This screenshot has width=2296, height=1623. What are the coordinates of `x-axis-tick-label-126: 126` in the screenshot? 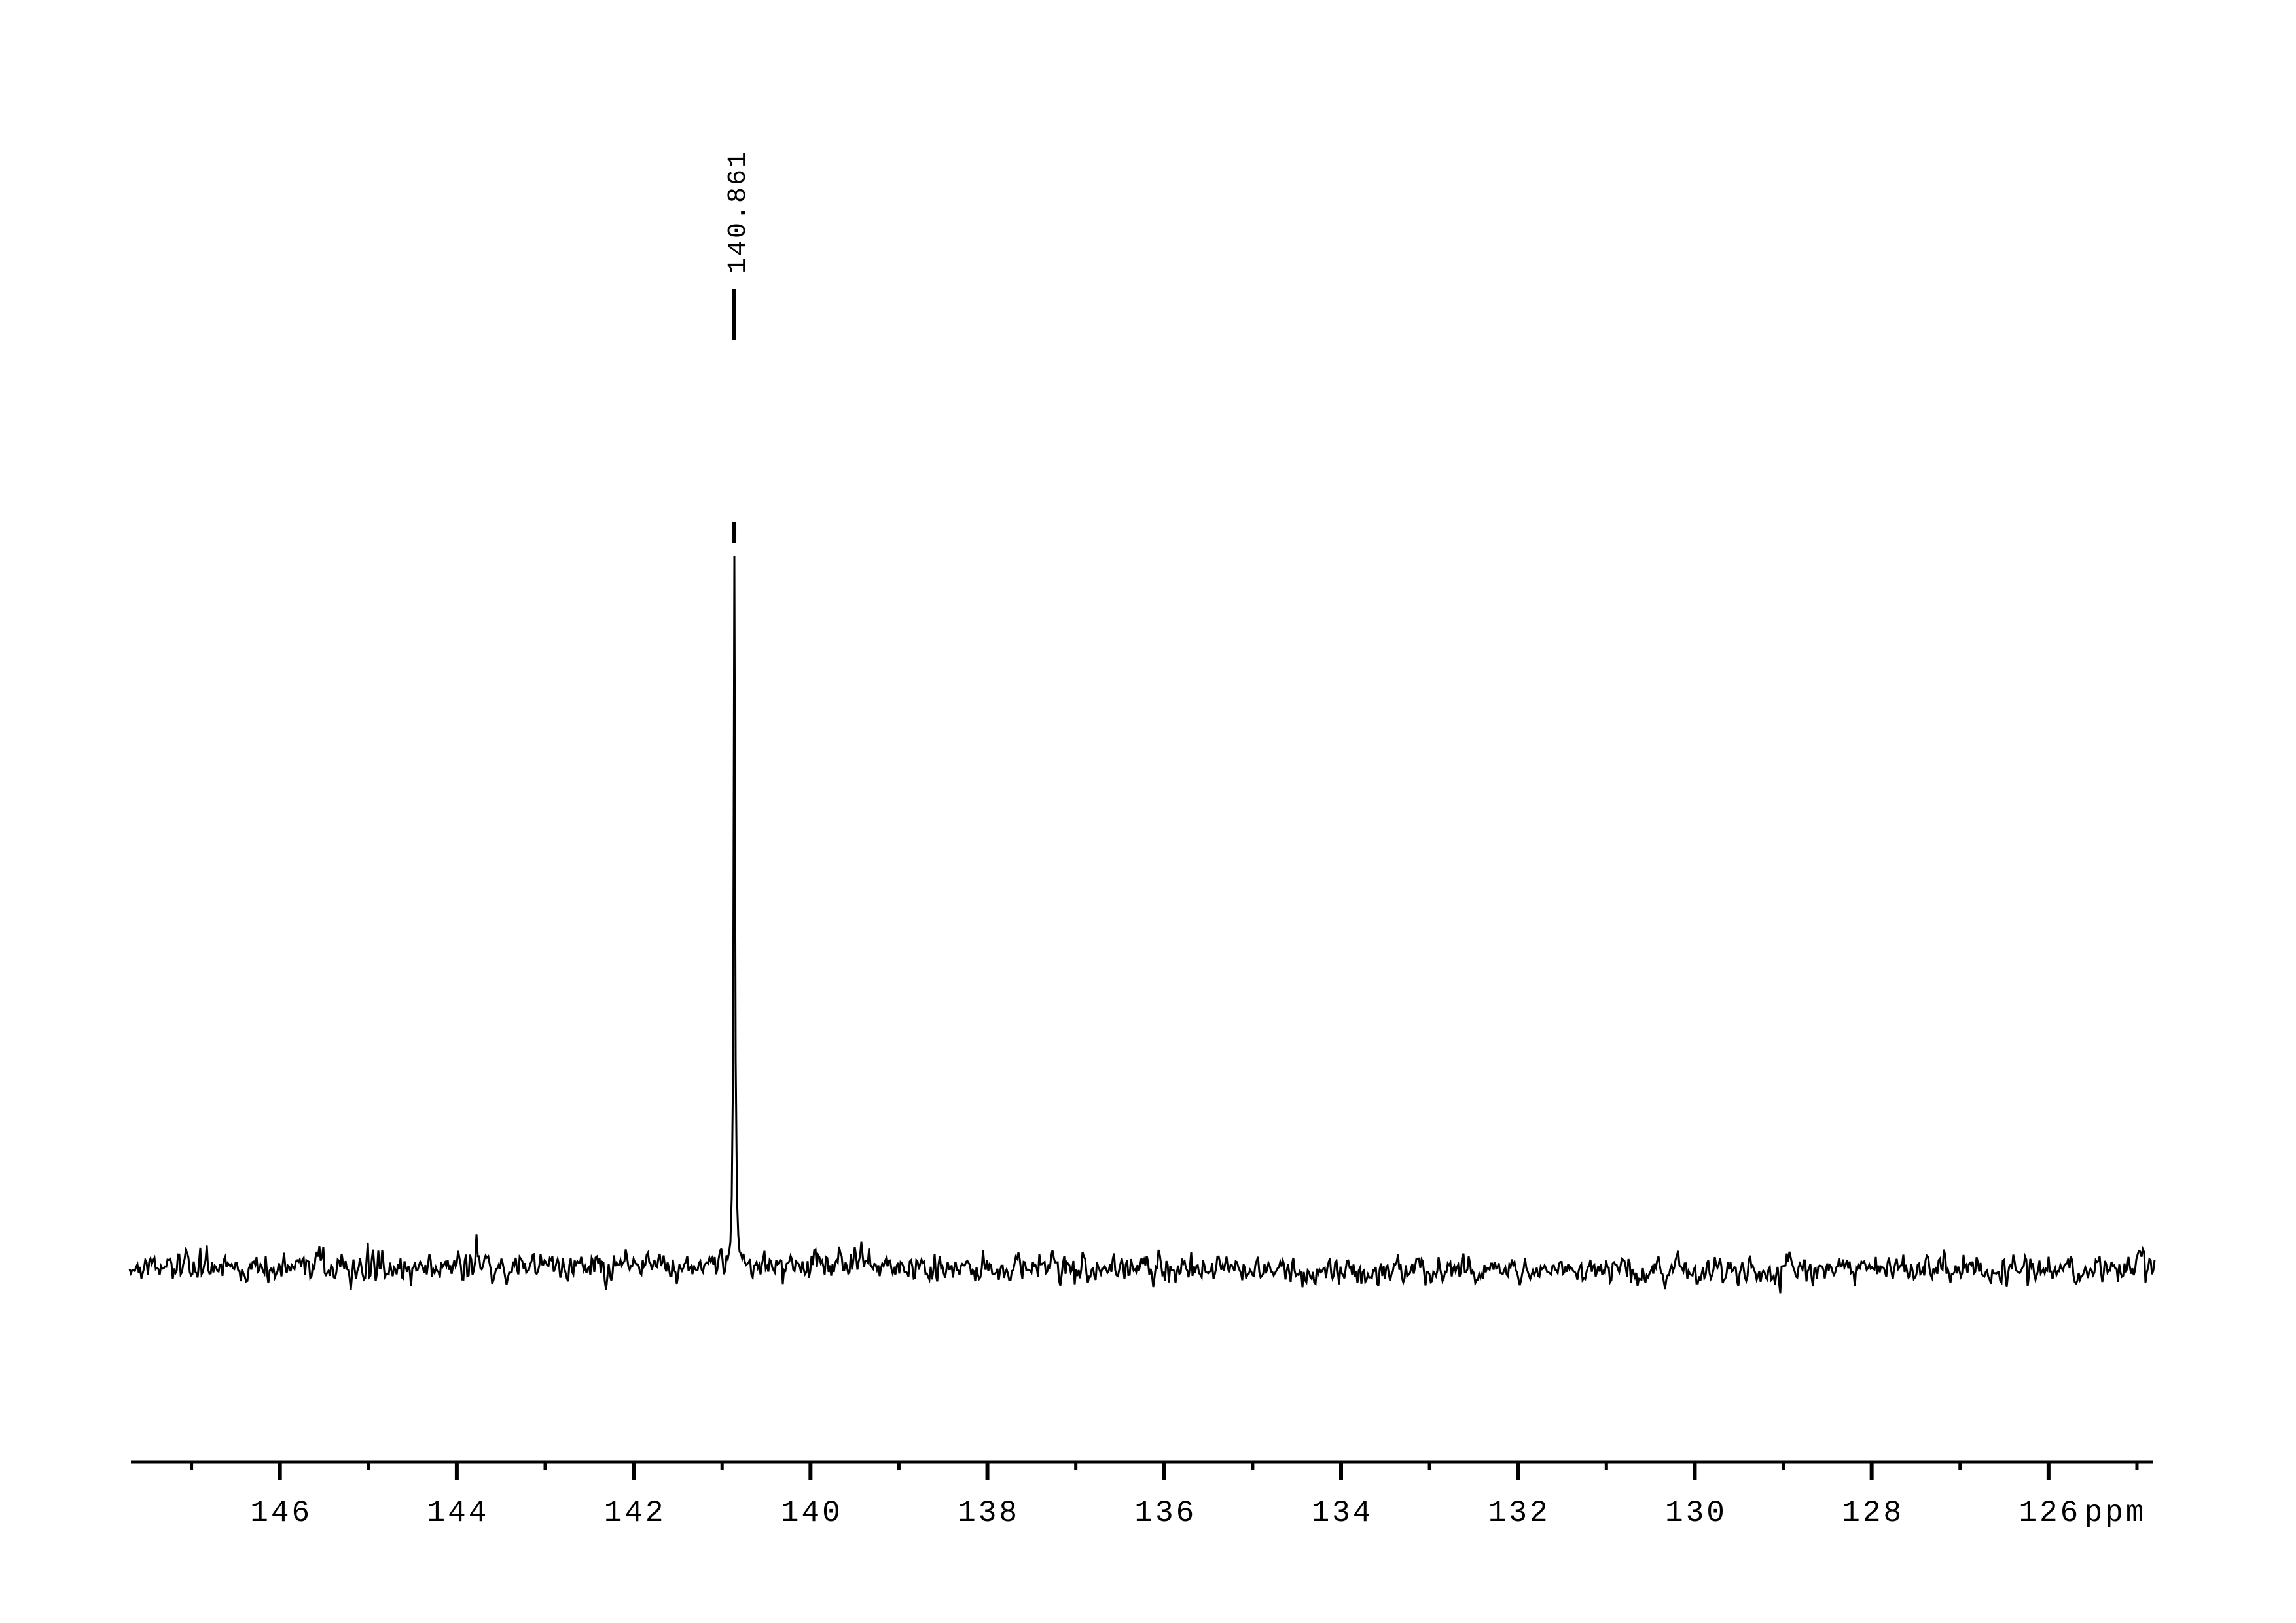 It's located at (2049, 1513).